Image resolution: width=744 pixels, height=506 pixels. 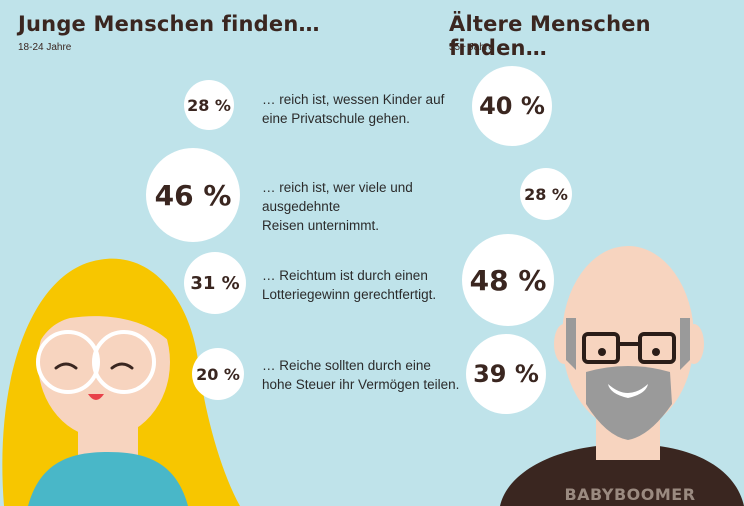 What do you see at coordinates (345, 275) in the screenshot?
I see `statement-line: … Reichtum ist durch einen` at bounding box center [345, 275].